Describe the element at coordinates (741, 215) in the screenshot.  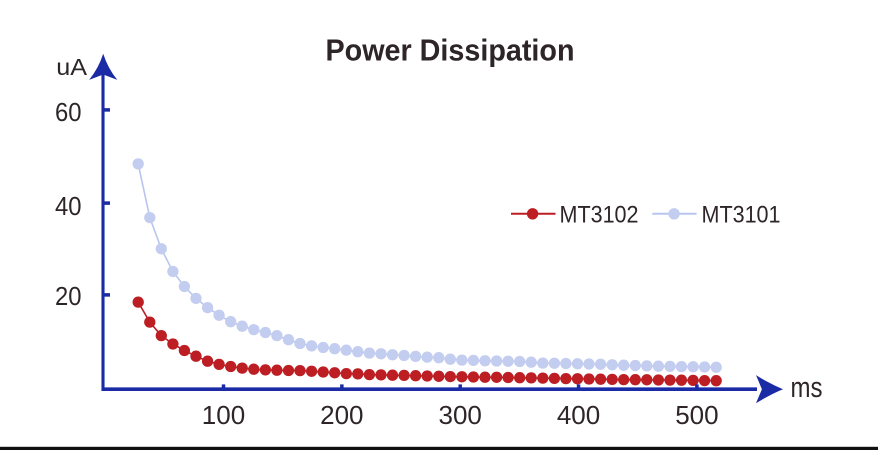
I see `svg-text: MT3101` at that location.